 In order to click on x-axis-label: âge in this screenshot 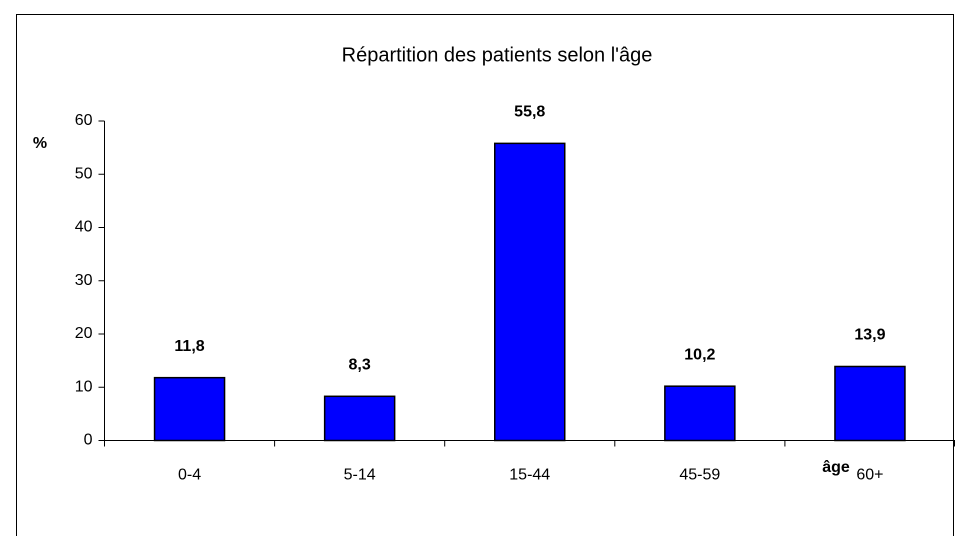, I will do `click(836, 467)`.